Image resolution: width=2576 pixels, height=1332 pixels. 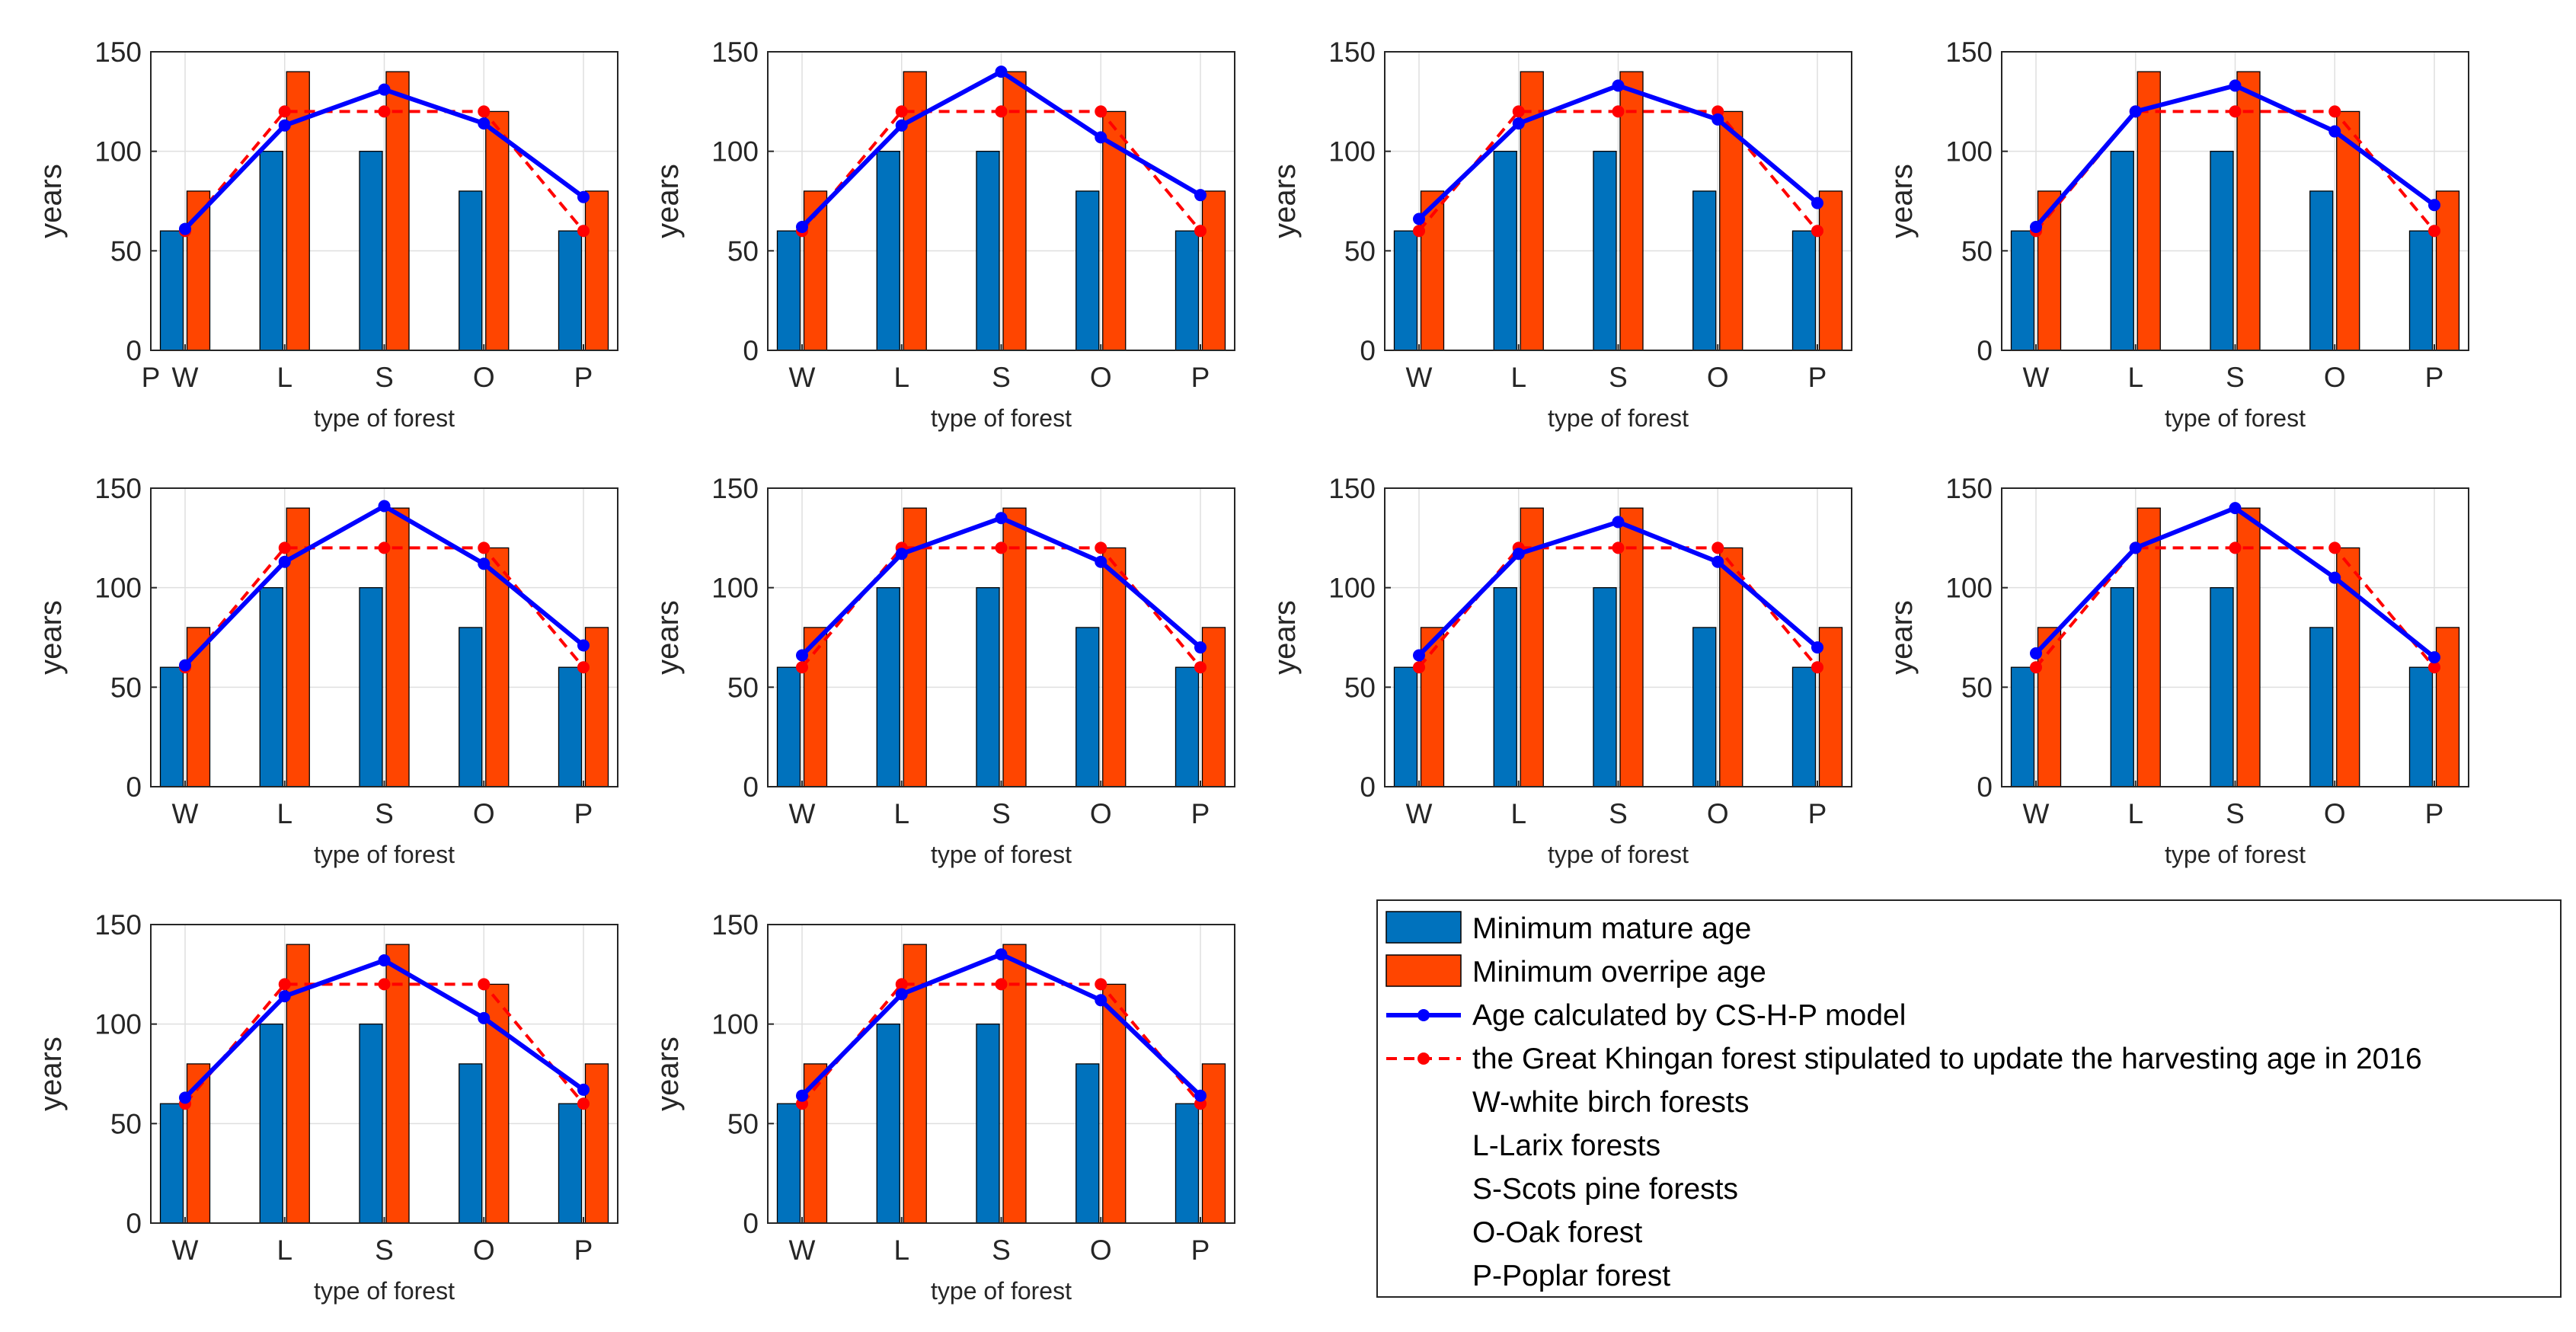 I want to click on legend-label-overripe: Minimum overripe age, so click(x=1619, y=972).